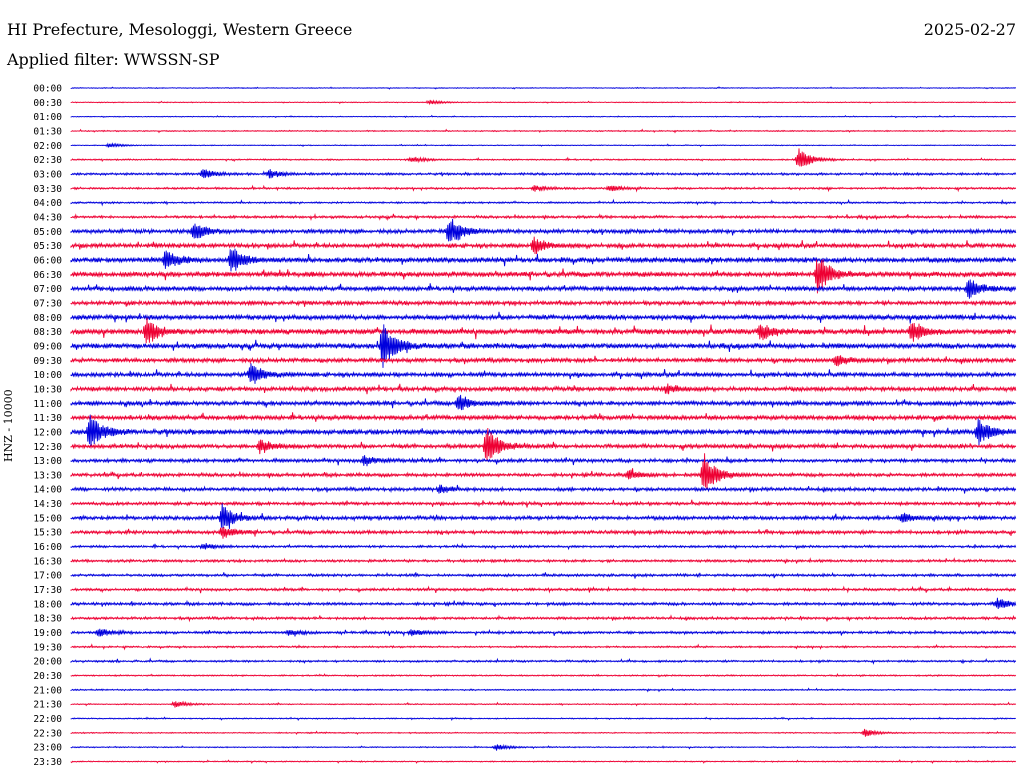 This screenshot has width=1024, height=780. I want to click on time-label: 10:30, so click(47, 389).